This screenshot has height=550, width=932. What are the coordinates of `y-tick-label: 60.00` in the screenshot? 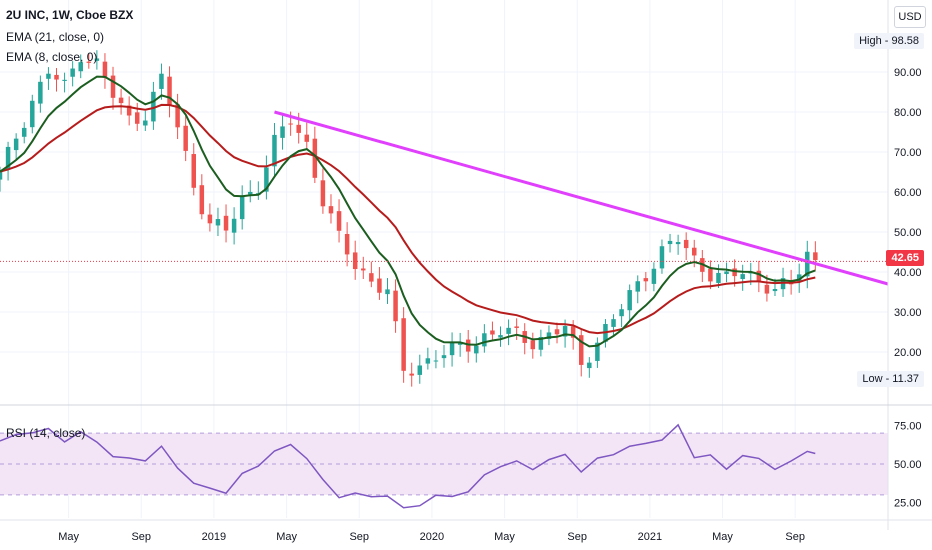 It's located at (908, 193).